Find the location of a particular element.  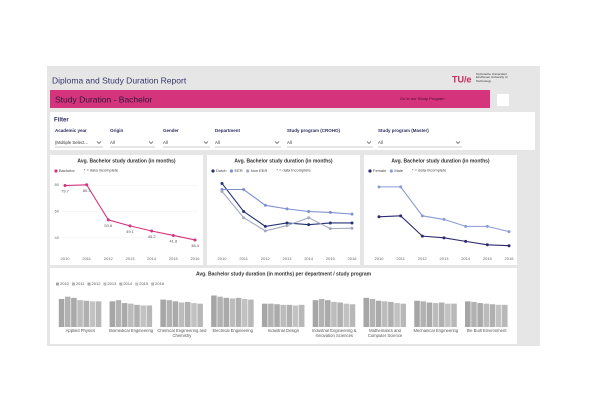

x-tick-label: Mechanical Engineering is located at coordinates (436, 331).